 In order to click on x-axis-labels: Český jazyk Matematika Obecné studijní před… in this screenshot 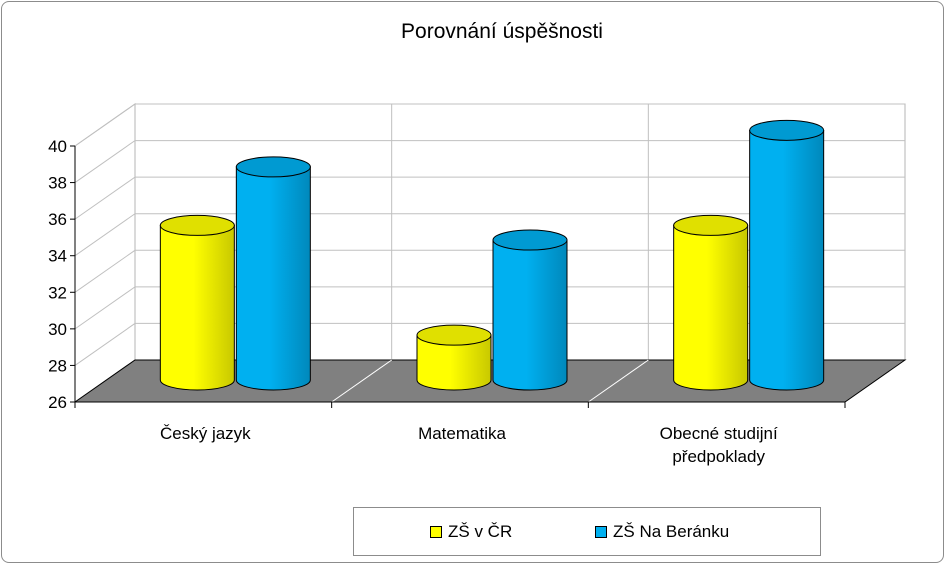, I will do `click(469, 445)`.